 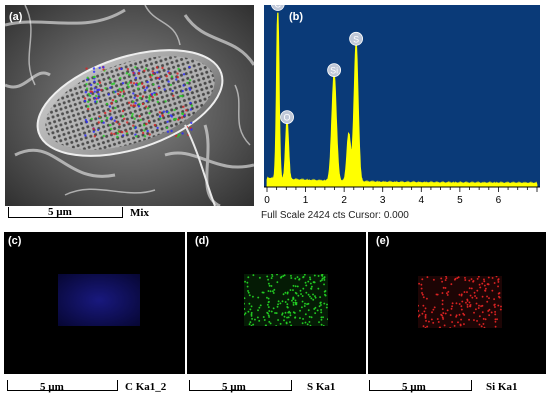 I want to click on panel-a-caption: Mix, so click(x=139, y=213).